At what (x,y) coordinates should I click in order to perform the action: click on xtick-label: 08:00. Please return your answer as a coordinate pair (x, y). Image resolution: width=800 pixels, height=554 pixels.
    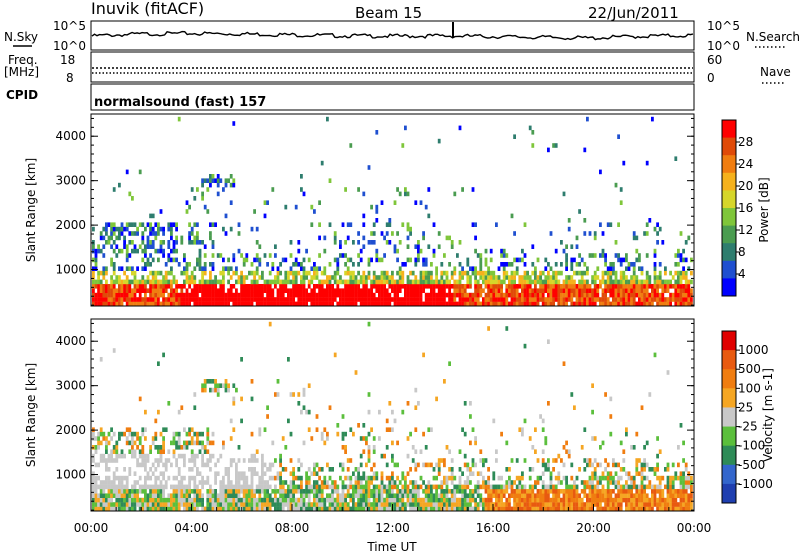
    Looking at the image, I should click on (292, 528).